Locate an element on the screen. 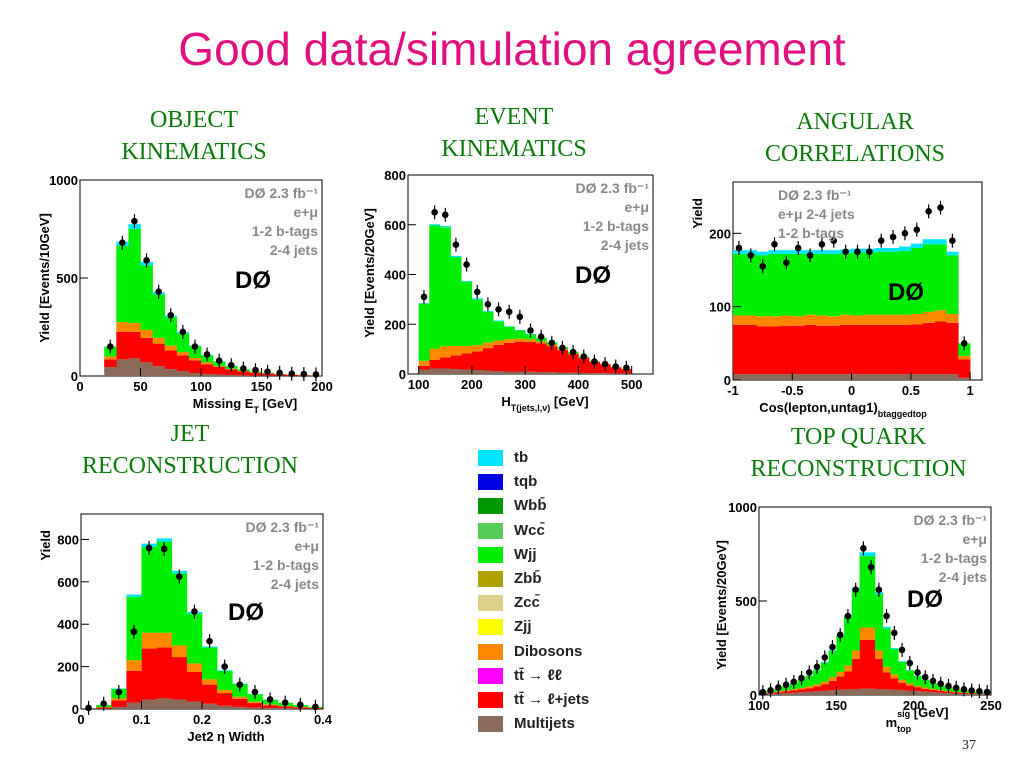 The image size is (1024, 768). x-tick-label: 150 is located at coordinates (262, 386).